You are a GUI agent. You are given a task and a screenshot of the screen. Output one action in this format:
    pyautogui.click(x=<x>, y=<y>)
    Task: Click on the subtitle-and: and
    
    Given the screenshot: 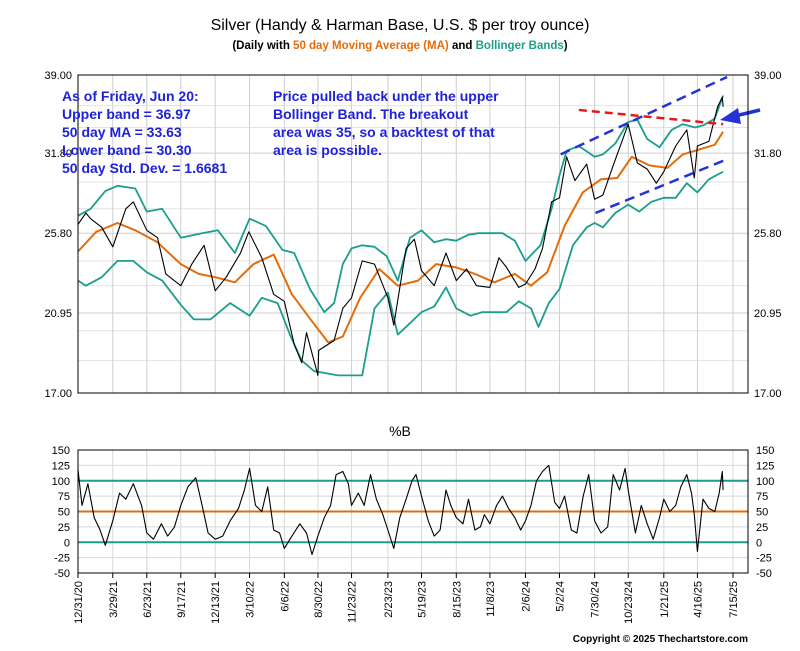 What is the action you would take?
    pyautogui.click(x=462, y=46)
    